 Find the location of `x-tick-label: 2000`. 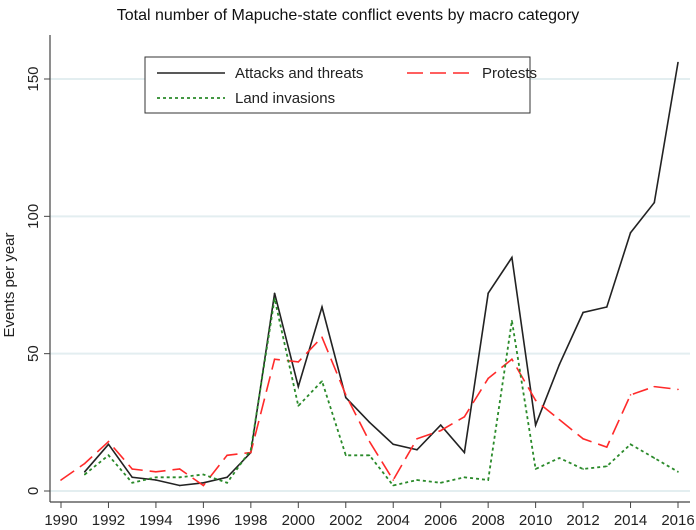

x-tick-label: 2000 is located at coordinates (298, 520).